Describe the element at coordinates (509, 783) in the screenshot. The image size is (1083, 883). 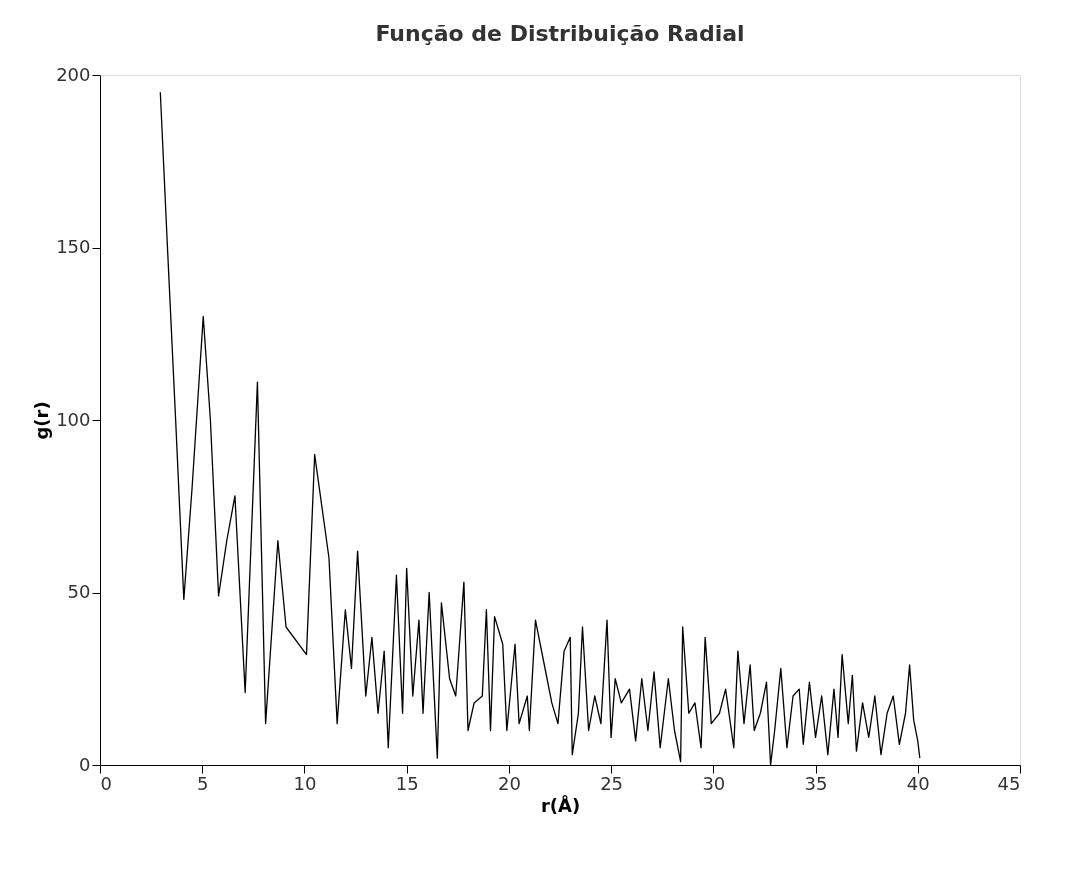
I see `x-tick-label: 20` at that location.